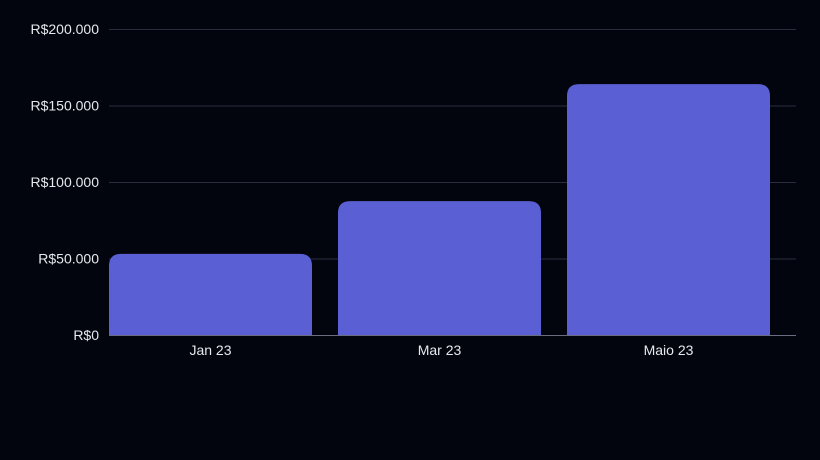 This screenshot has height=460, width=820. Describe the element at coordinates (64, 29) in the screenshot. I see `y-tick-label: R$200.000` at that location.